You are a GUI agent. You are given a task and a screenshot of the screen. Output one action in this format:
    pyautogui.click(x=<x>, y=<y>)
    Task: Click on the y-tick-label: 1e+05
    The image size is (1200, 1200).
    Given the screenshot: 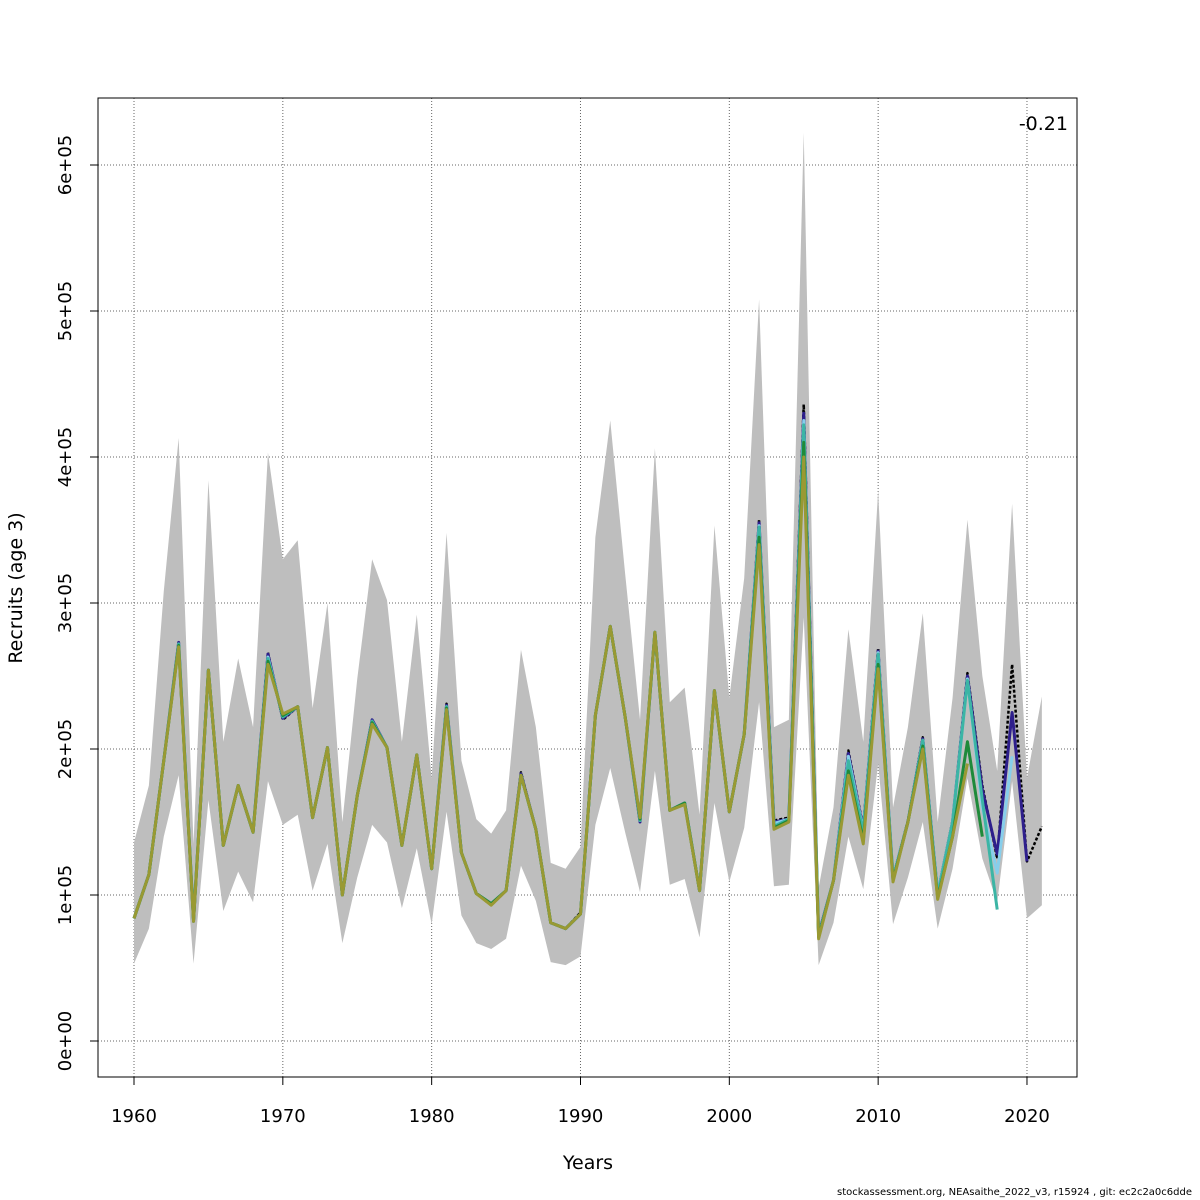 What is the action you would take?
    pyautogui.click(x=65, y=895)
    